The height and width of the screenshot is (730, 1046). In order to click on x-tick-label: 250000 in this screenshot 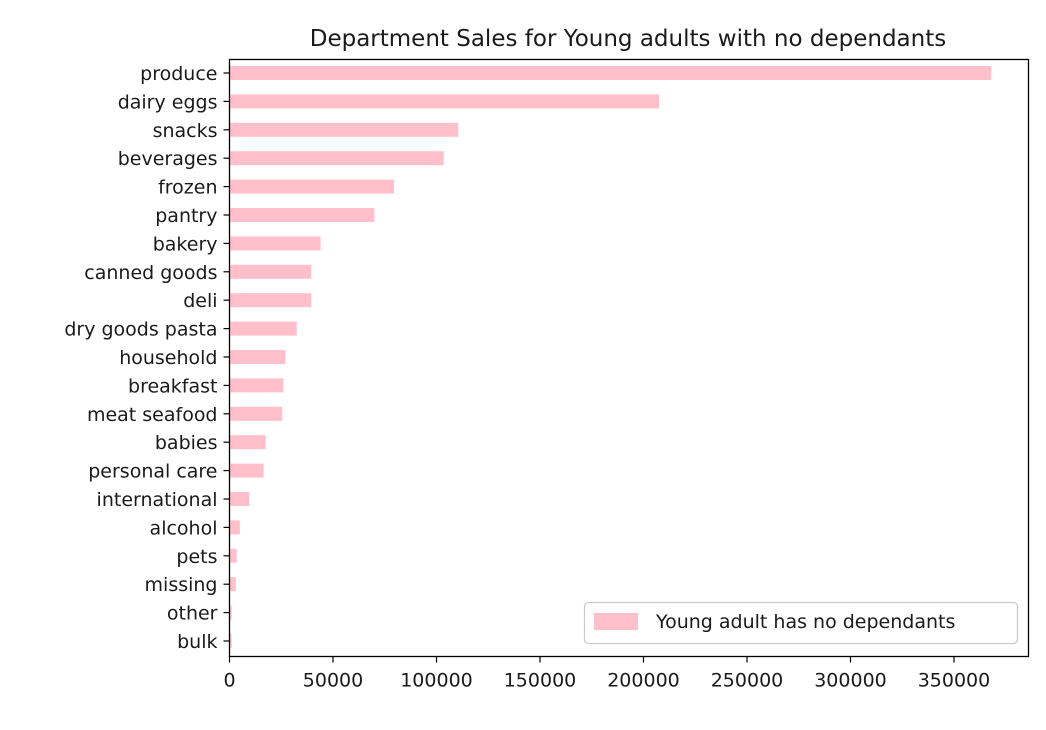, I will do `click(747, 681)`.